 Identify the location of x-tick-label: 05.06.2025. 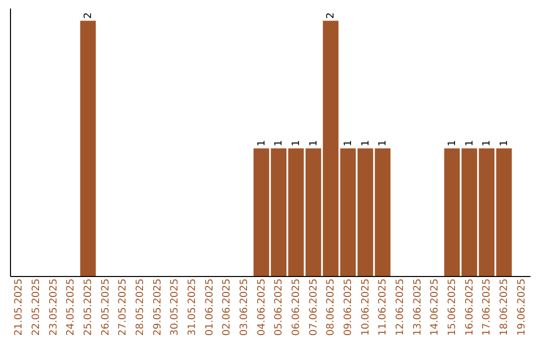
(279, 307).